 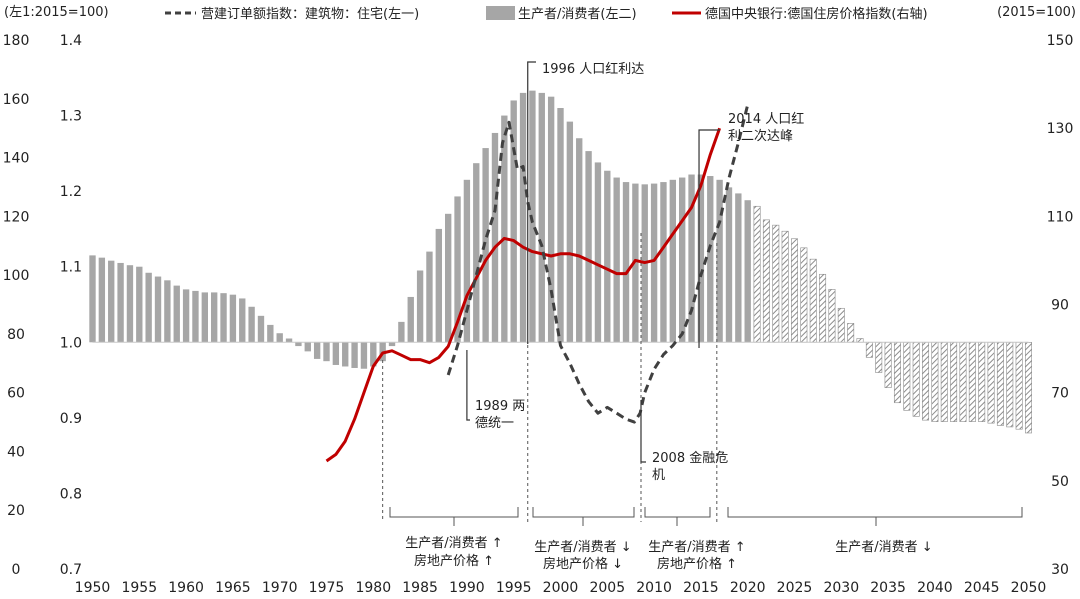 I want to click on left1-tick-label: 120, so click(x=16, y=217).